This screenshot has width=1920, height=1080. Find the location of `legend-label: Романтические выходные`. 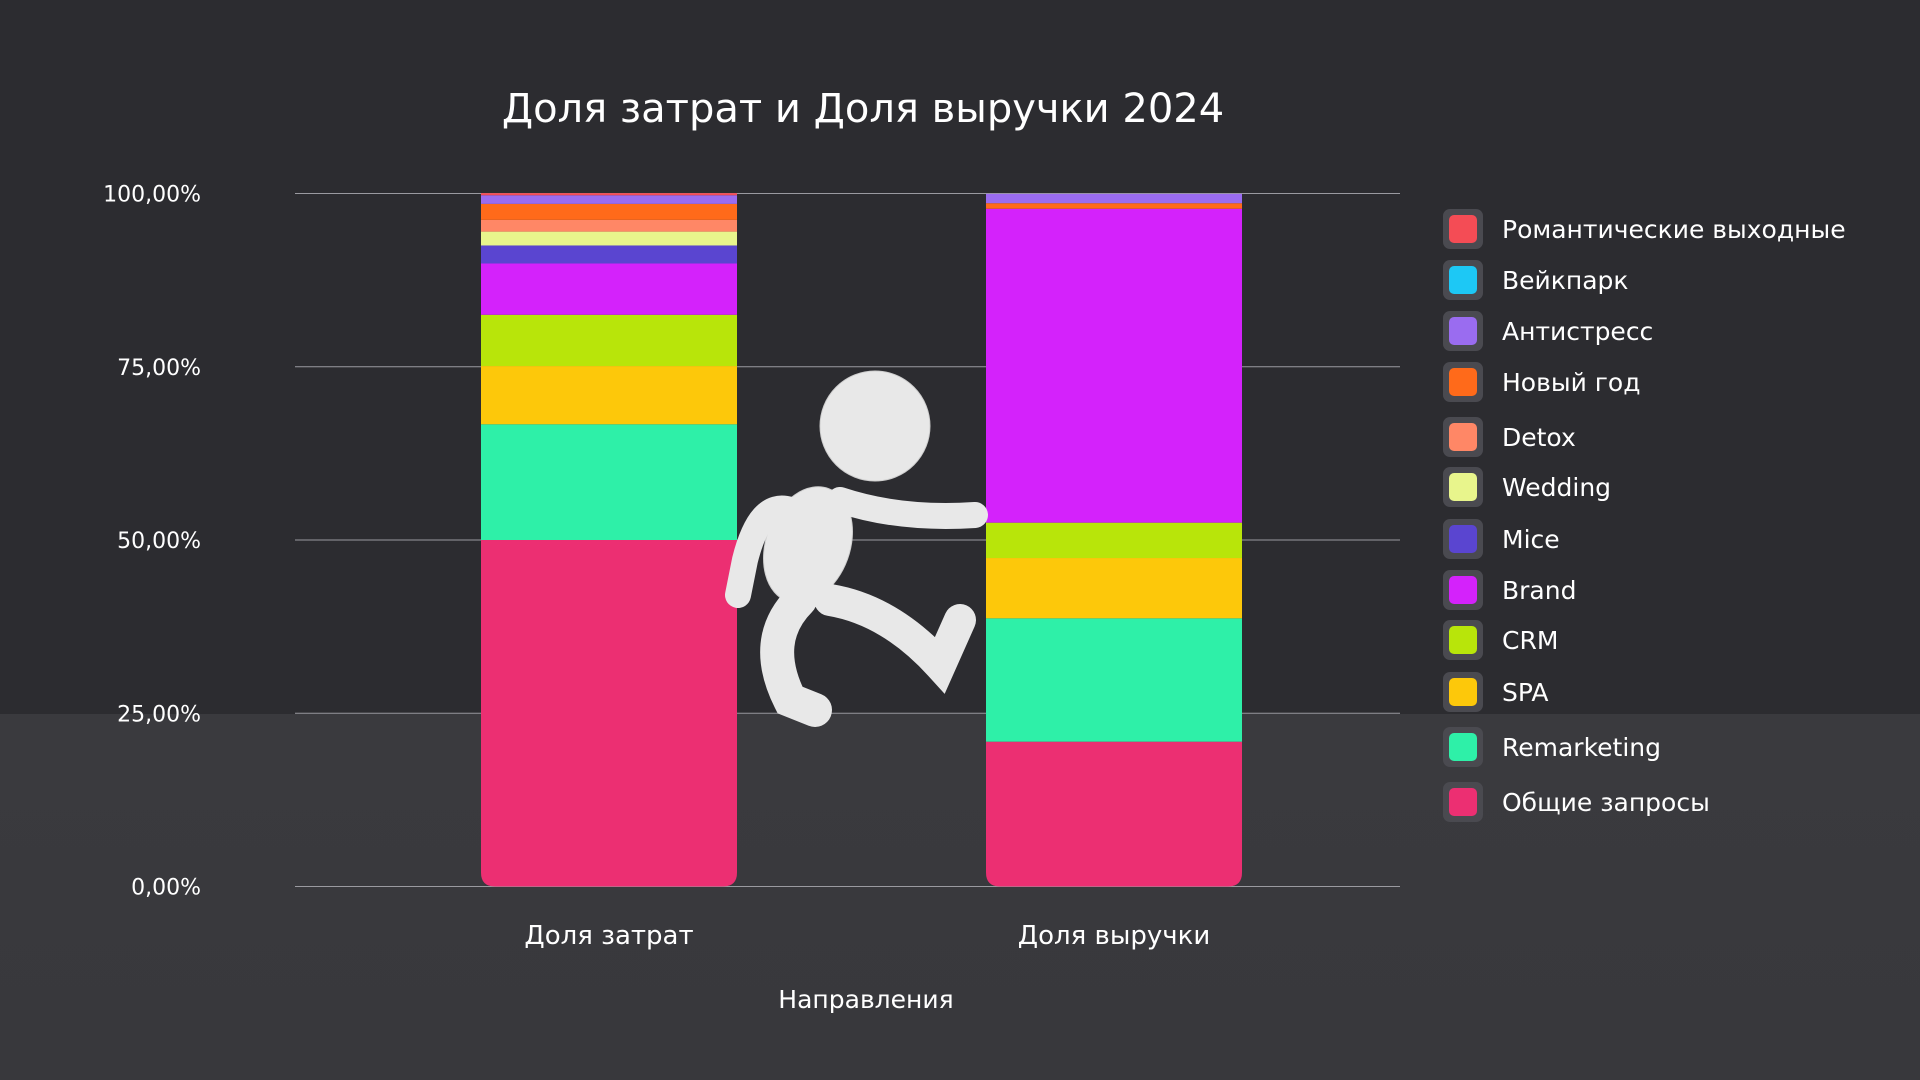

legend-label: Романтические выходные is located at coordinates (1674, 229).